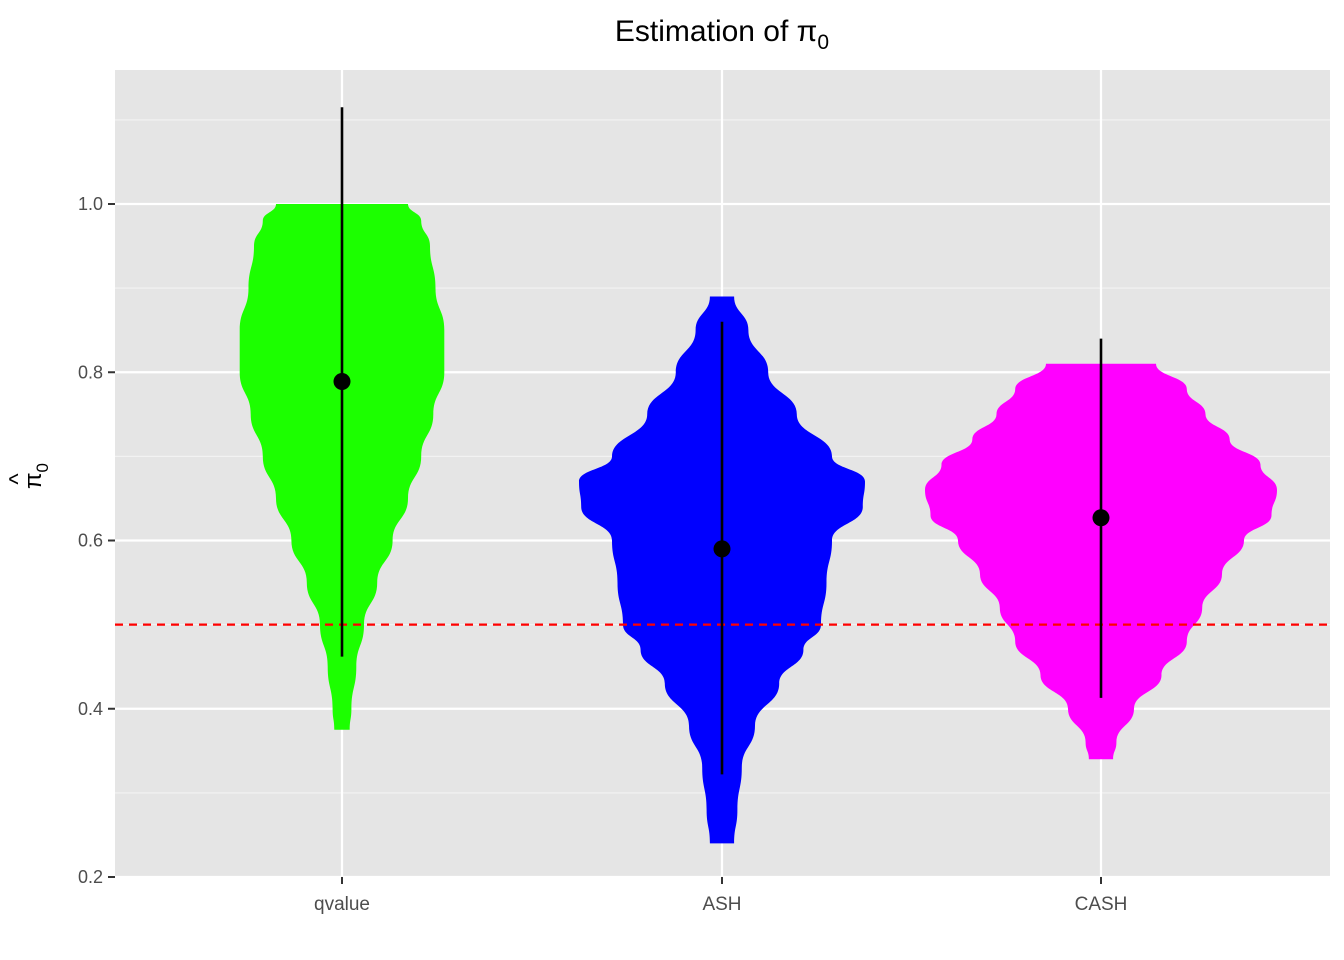 The image size is (1344, 960). What do you see at coordinates (90, 372) in the screenshot?
I see `y-tick-label: 0.8` at bounding box center [90, 372].